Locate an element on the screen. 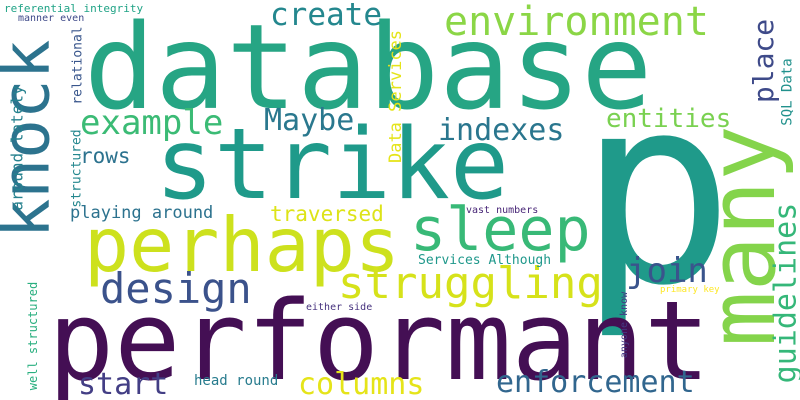 This screenshot has height=400, width=800. word-sql-data: SQL Data is located at coordinates (787, 92).